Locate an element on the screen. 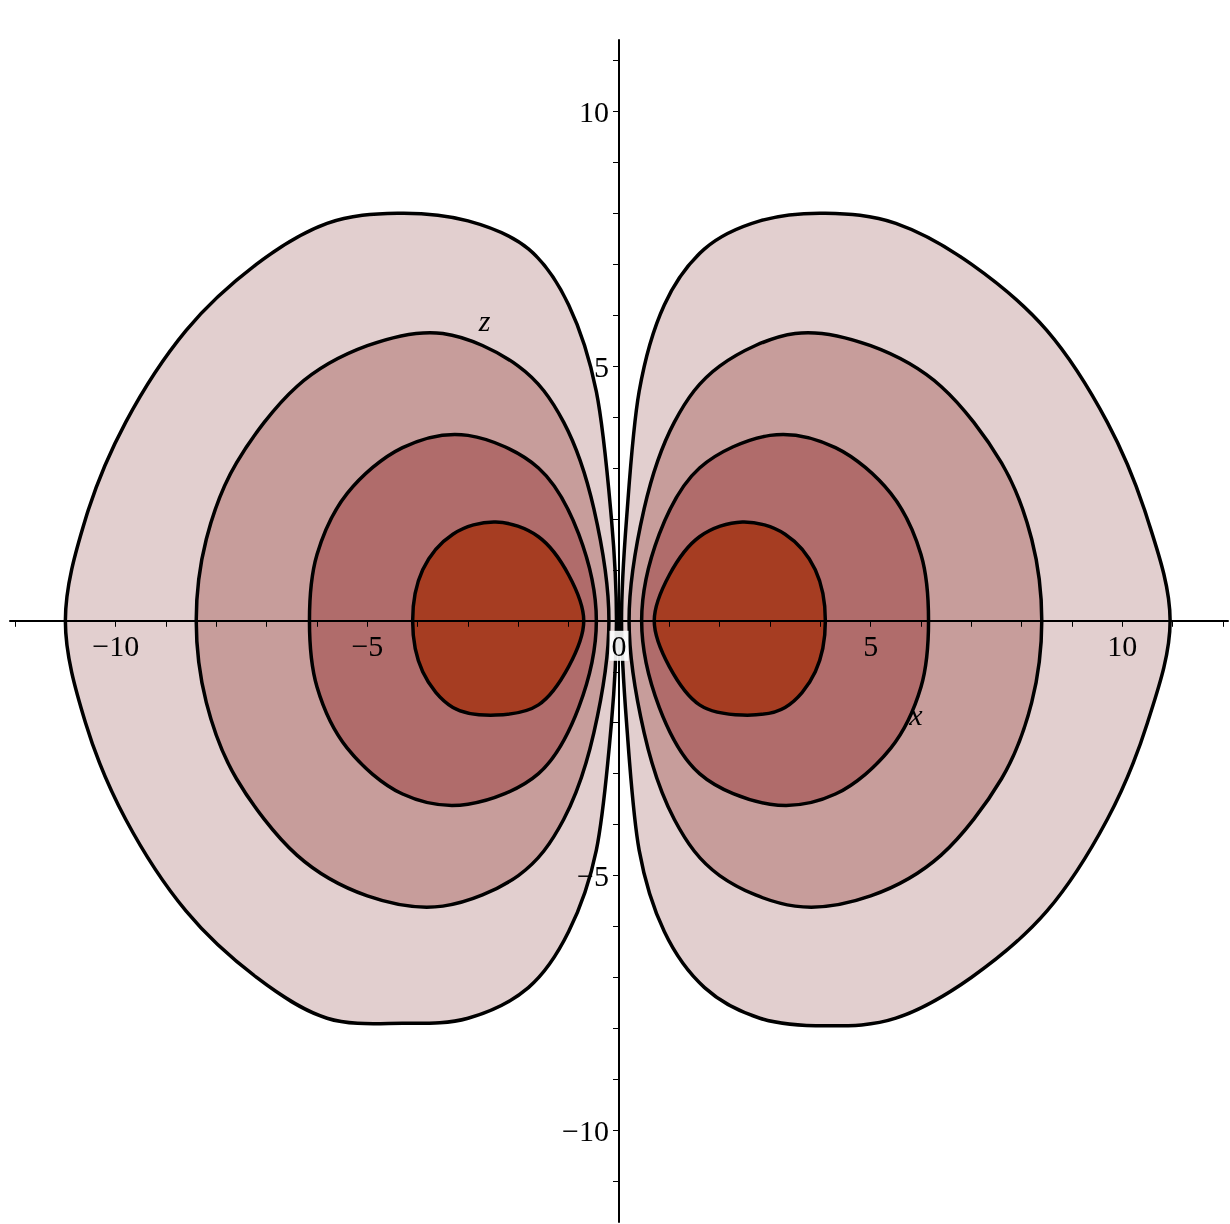 The image size is (1230, 1224). x-tick-label: −5 is located at coordinates (367, 646).